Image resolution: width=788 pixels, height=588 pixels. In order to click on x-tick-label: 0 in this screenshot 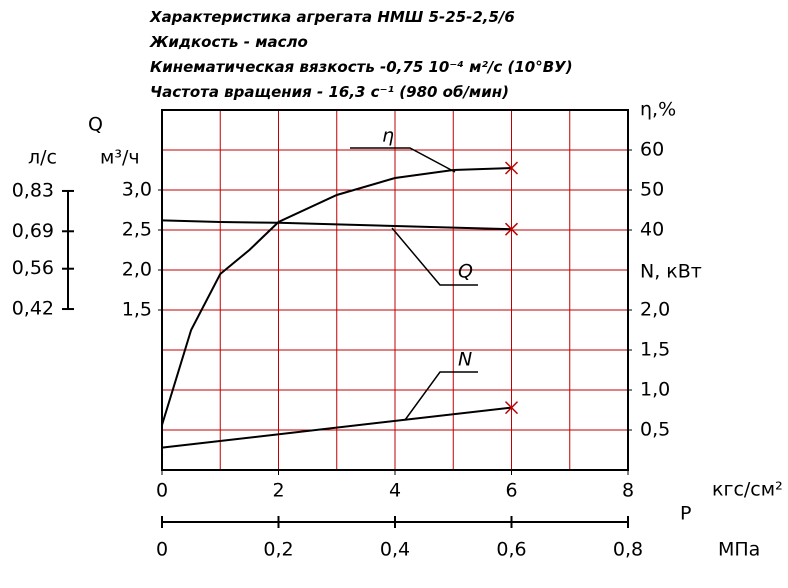, I will do `click(162, 491)`.